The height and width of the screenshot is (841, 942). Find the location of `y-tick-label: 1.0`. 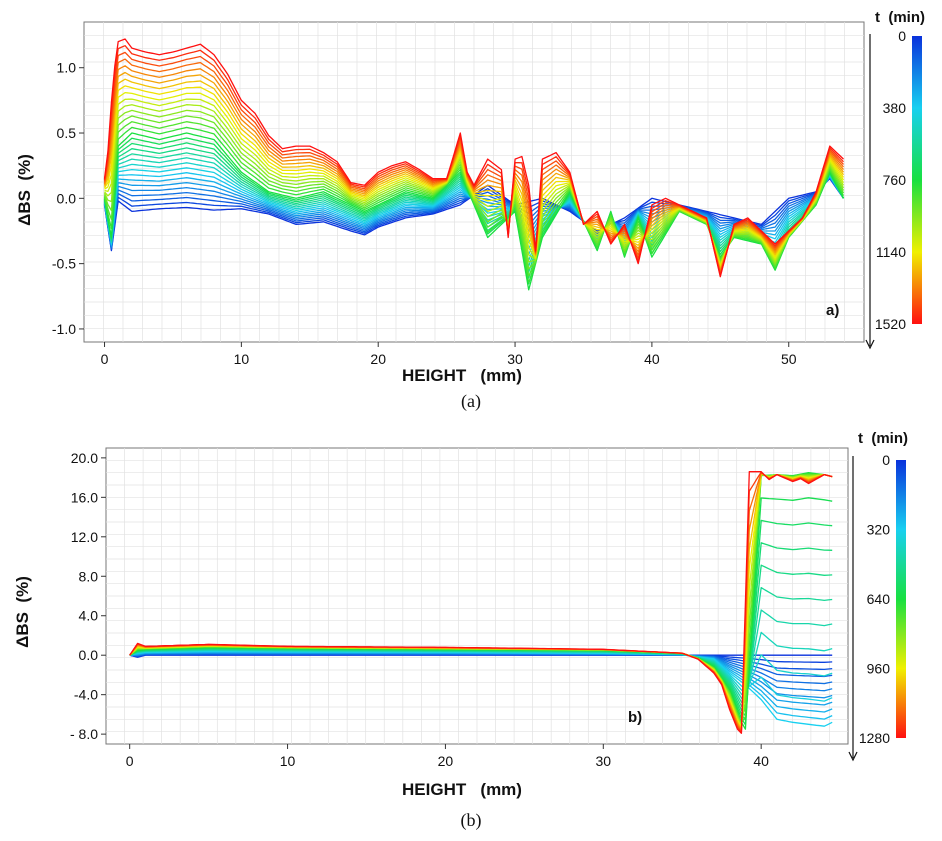

y-tick-label: 1.0 is located at coordinates (67, 68).